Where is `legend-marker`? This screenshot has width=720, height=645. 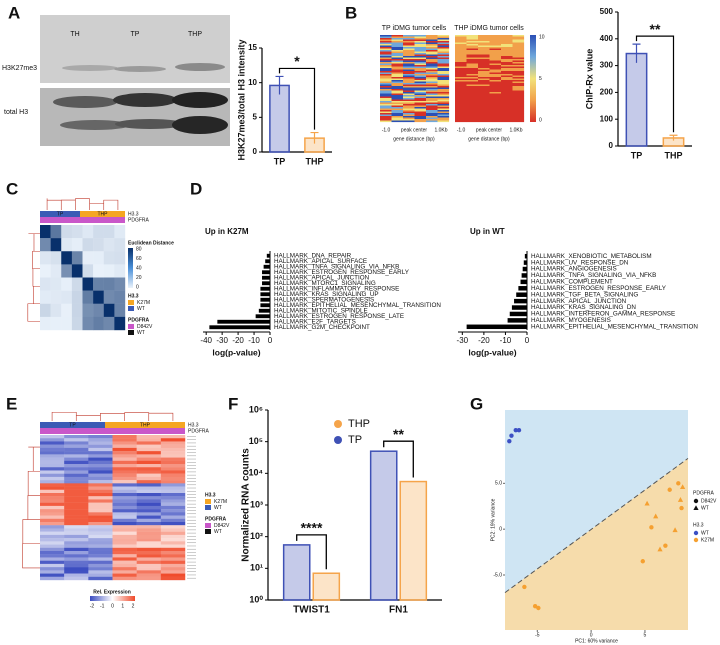
legend-marker is located at coordinates (338, 440).